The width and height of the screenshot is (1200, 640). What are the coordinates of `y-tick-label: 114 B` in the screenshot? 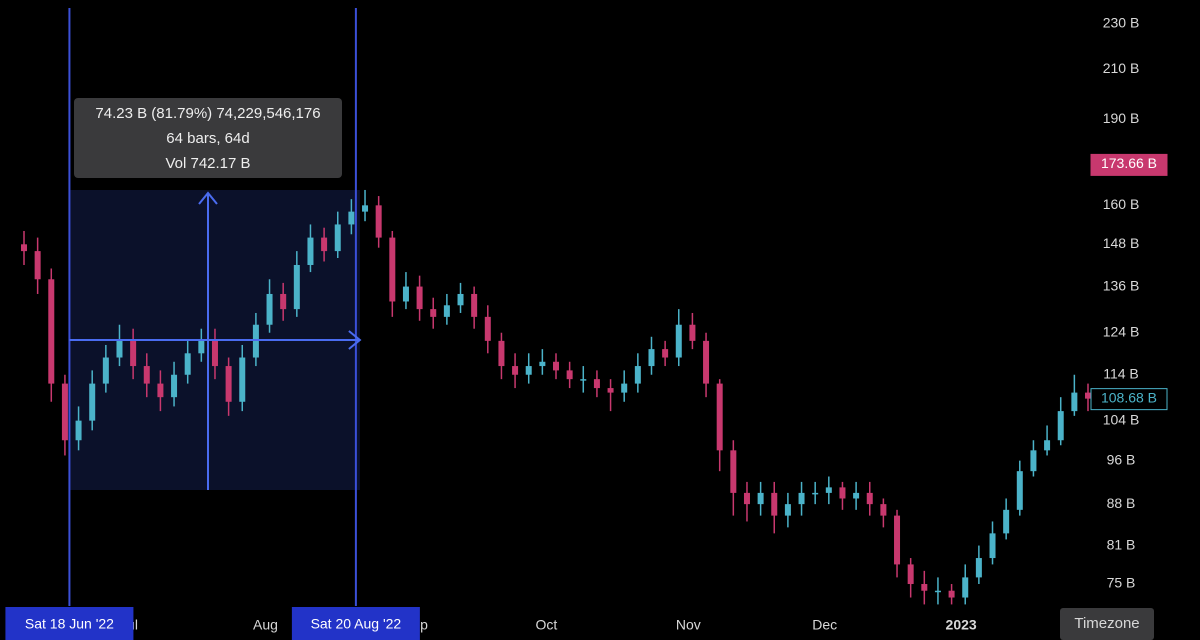 It's located at (1121, 373).